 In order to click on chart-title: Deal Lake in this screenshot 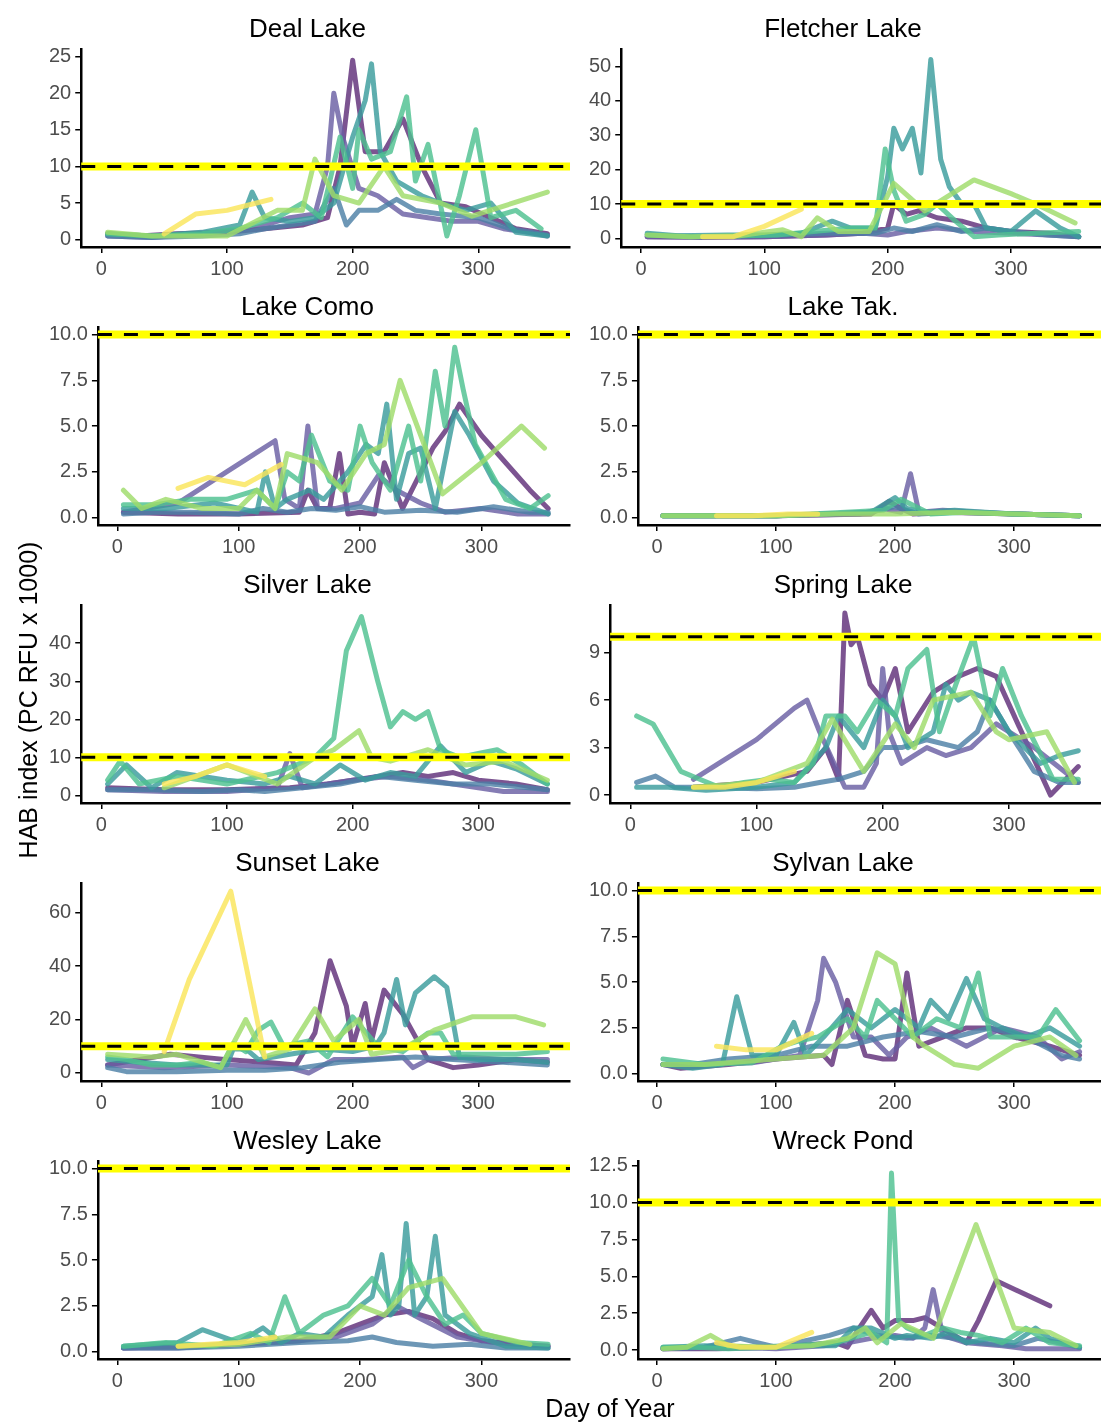, I will do `click(307, 27)`.